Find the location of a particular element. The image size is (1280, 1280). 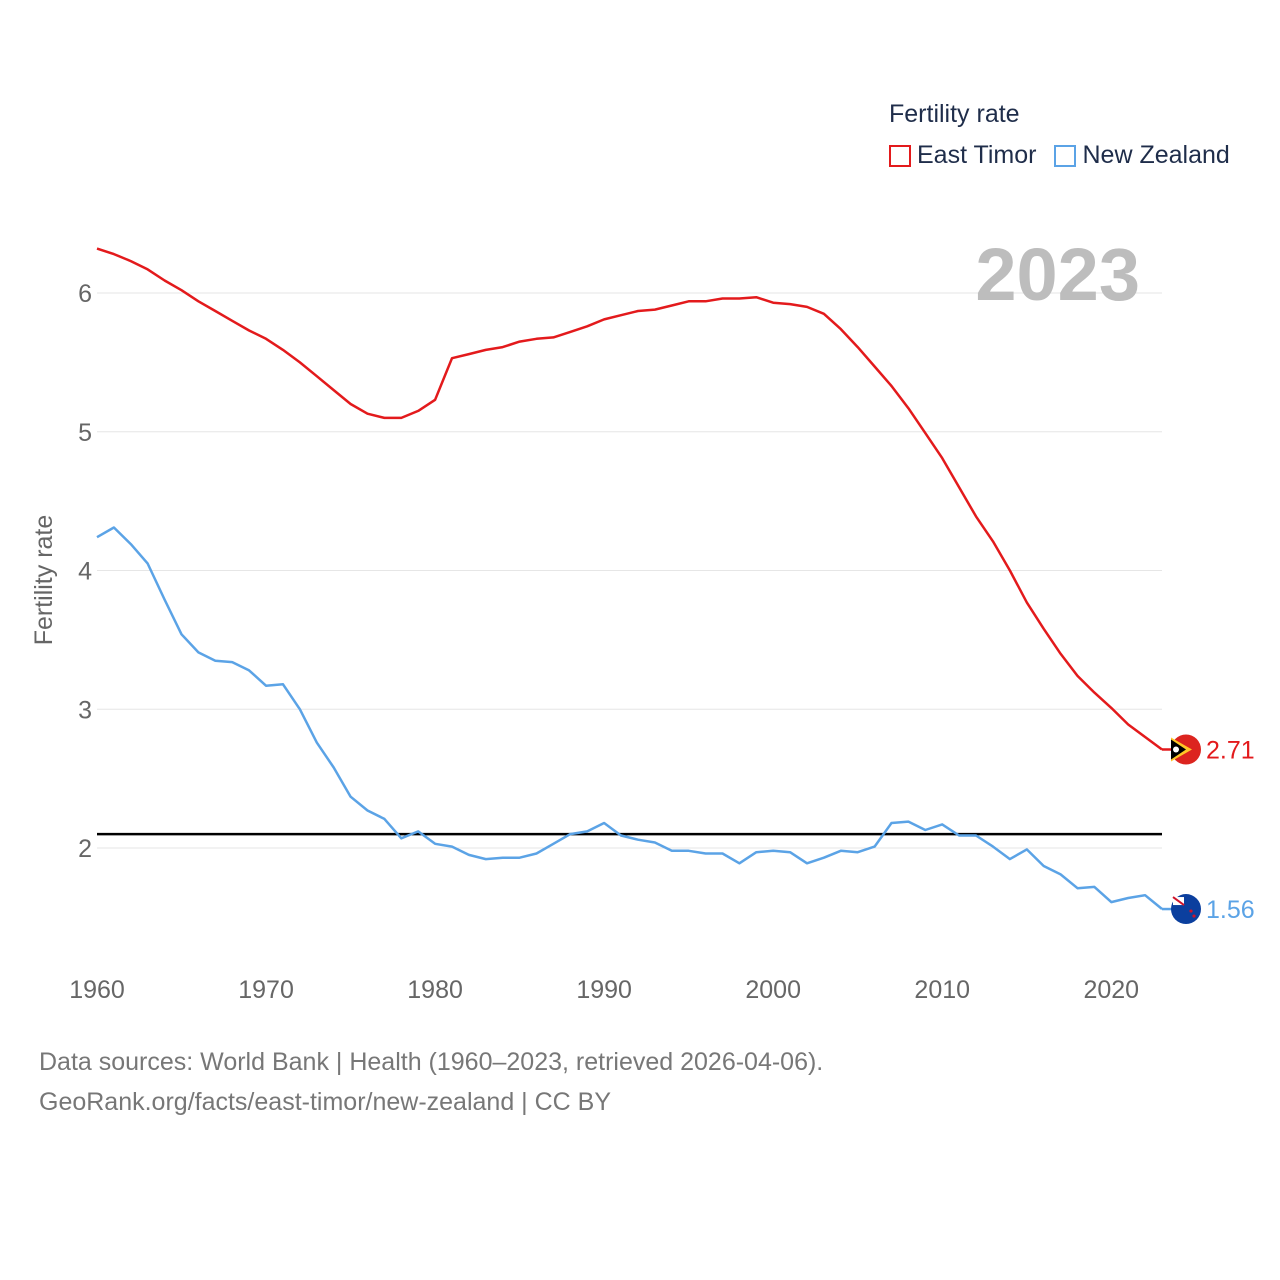

x-tick-2000: 2000 is located at coordinates (773, 990).